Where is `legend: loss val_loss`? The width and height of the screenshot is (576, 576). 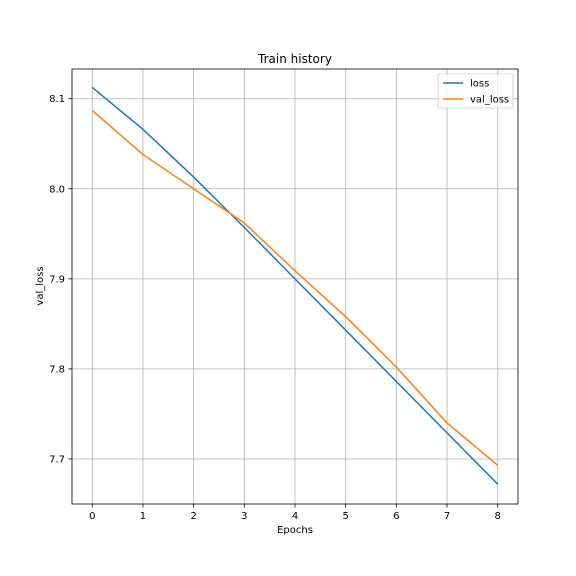
legend: loss val_loss is located at coordinates (475, 91).